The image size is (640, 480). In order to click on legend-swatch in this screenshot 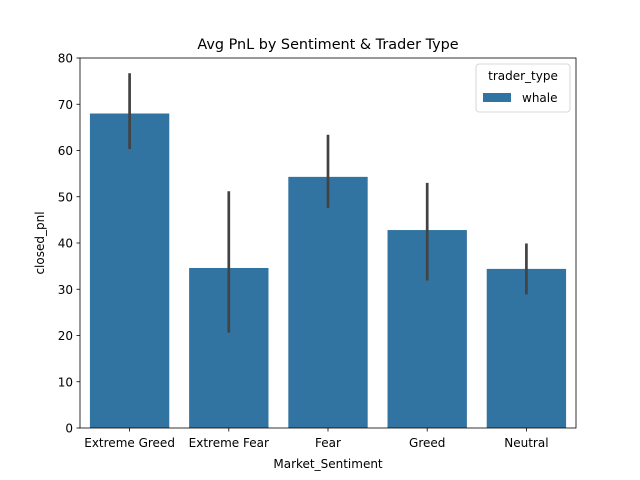, I will do `click(497, 97)`.